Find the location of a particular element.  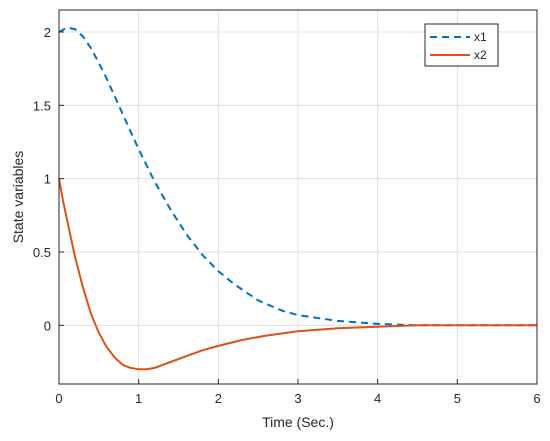

x-axis-ticks: 0 1 2 3 4 5 6 is located at coordinates (298, 392).